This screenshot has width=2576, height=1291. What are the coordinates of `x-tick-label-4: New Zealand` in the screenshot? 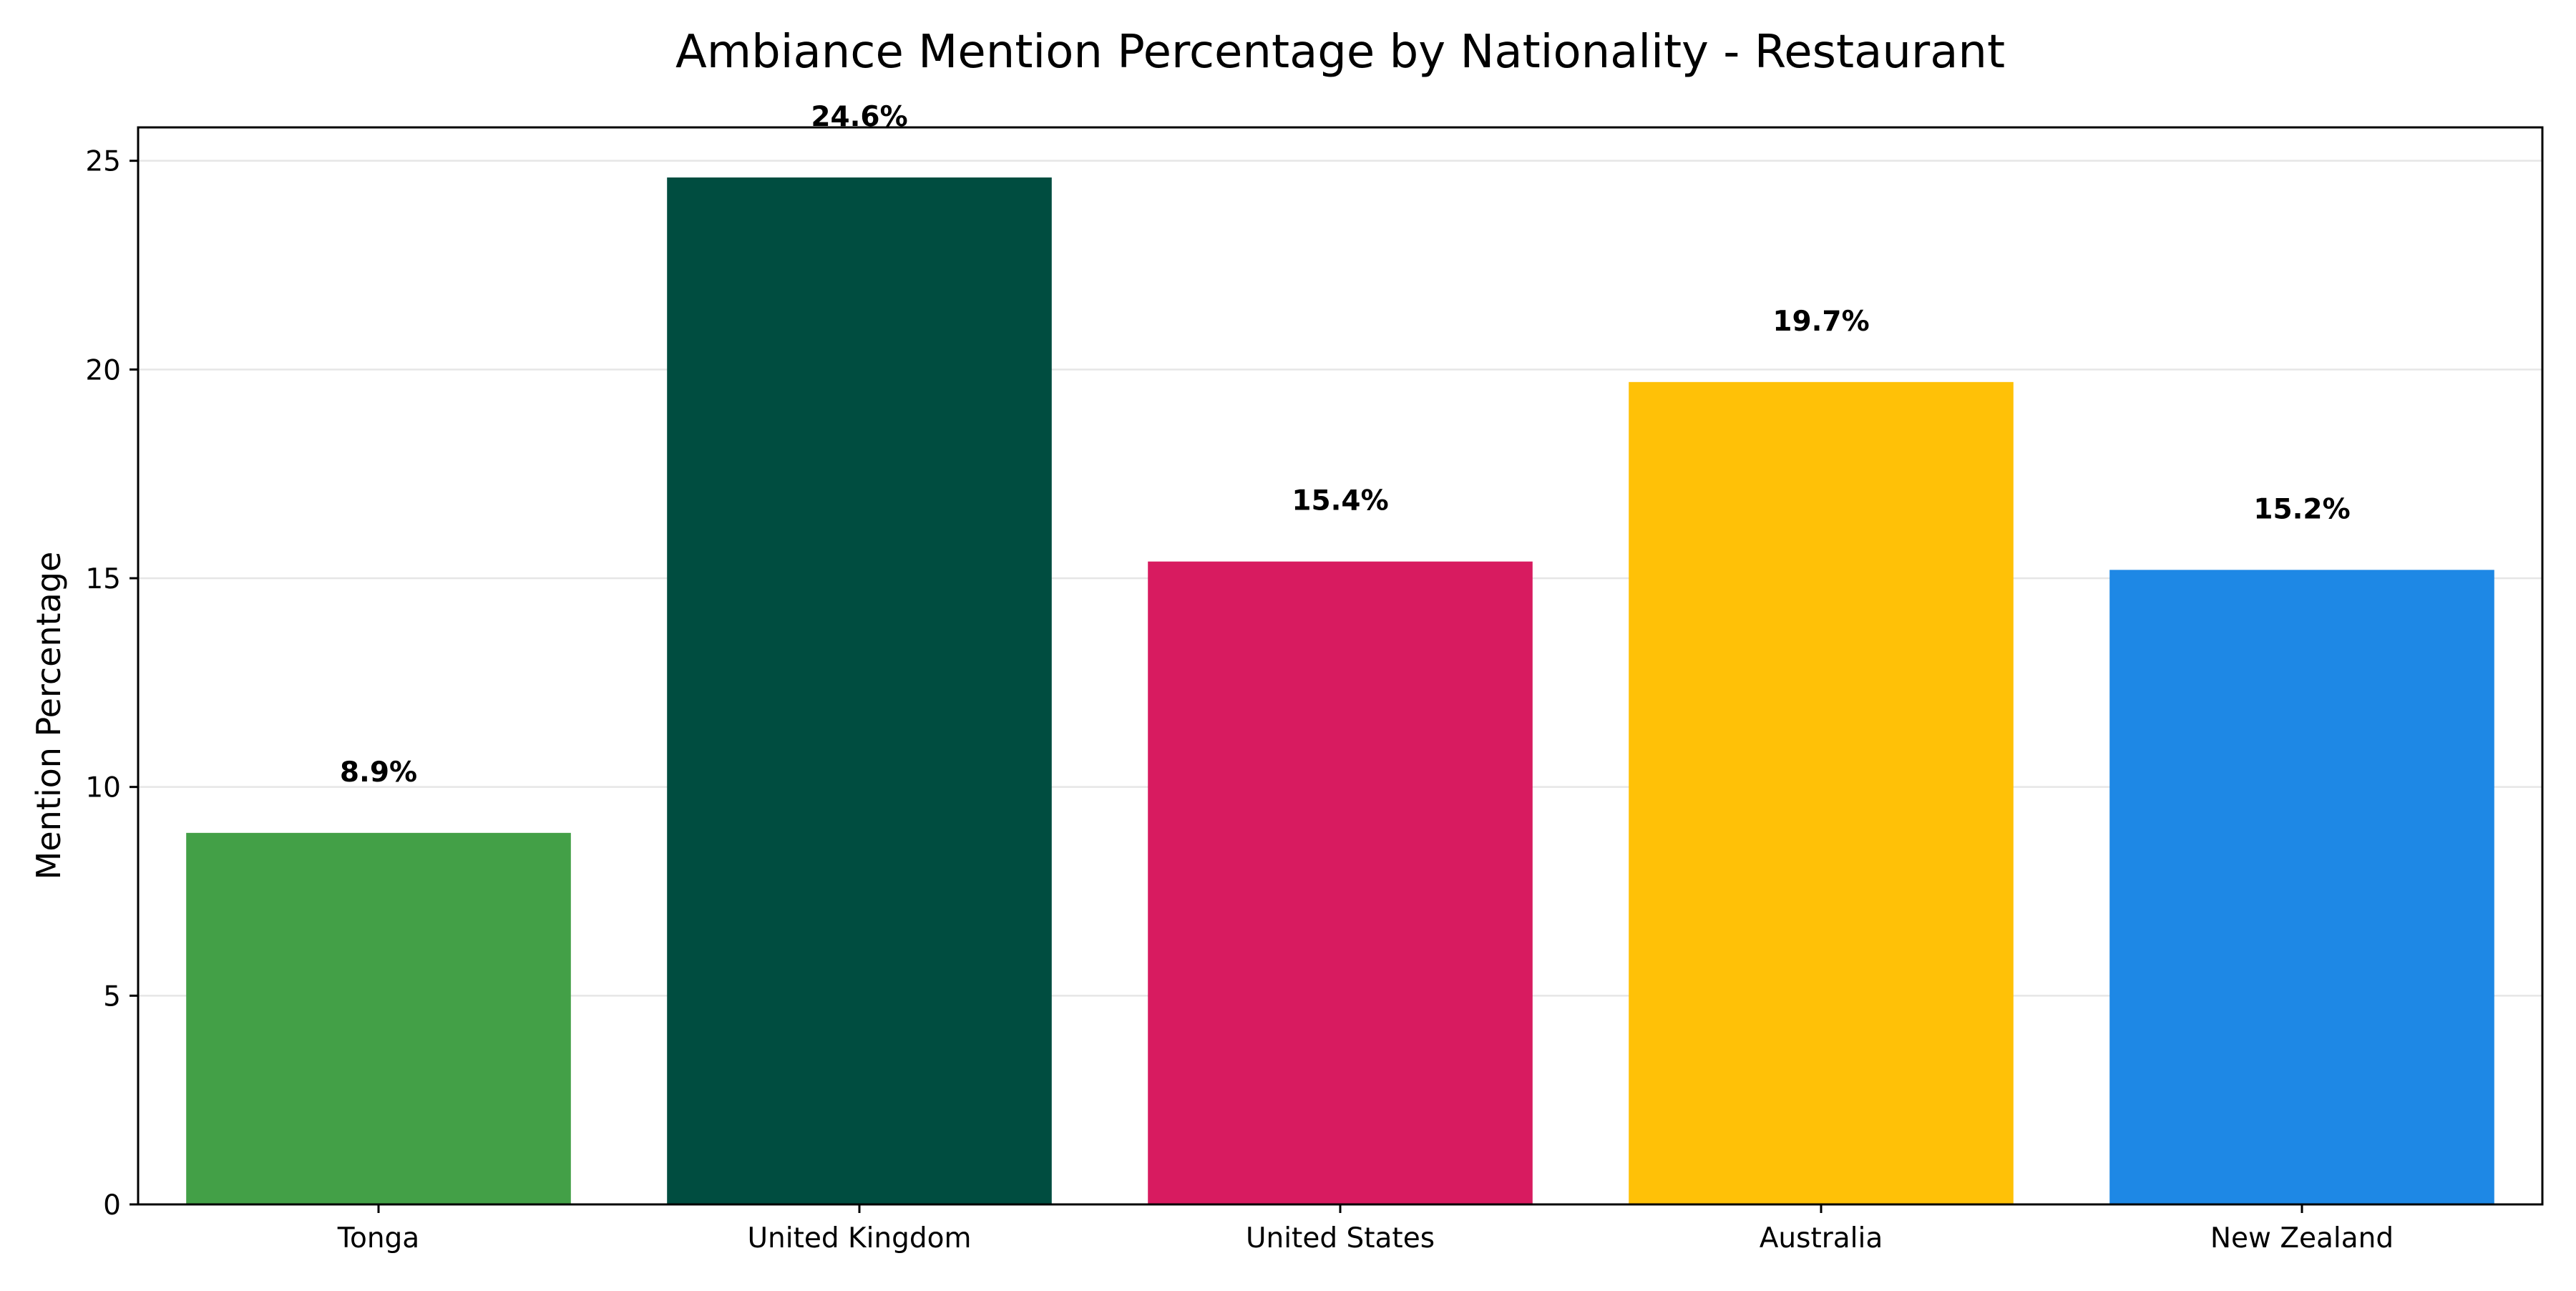 It's located at (2302, 1238).